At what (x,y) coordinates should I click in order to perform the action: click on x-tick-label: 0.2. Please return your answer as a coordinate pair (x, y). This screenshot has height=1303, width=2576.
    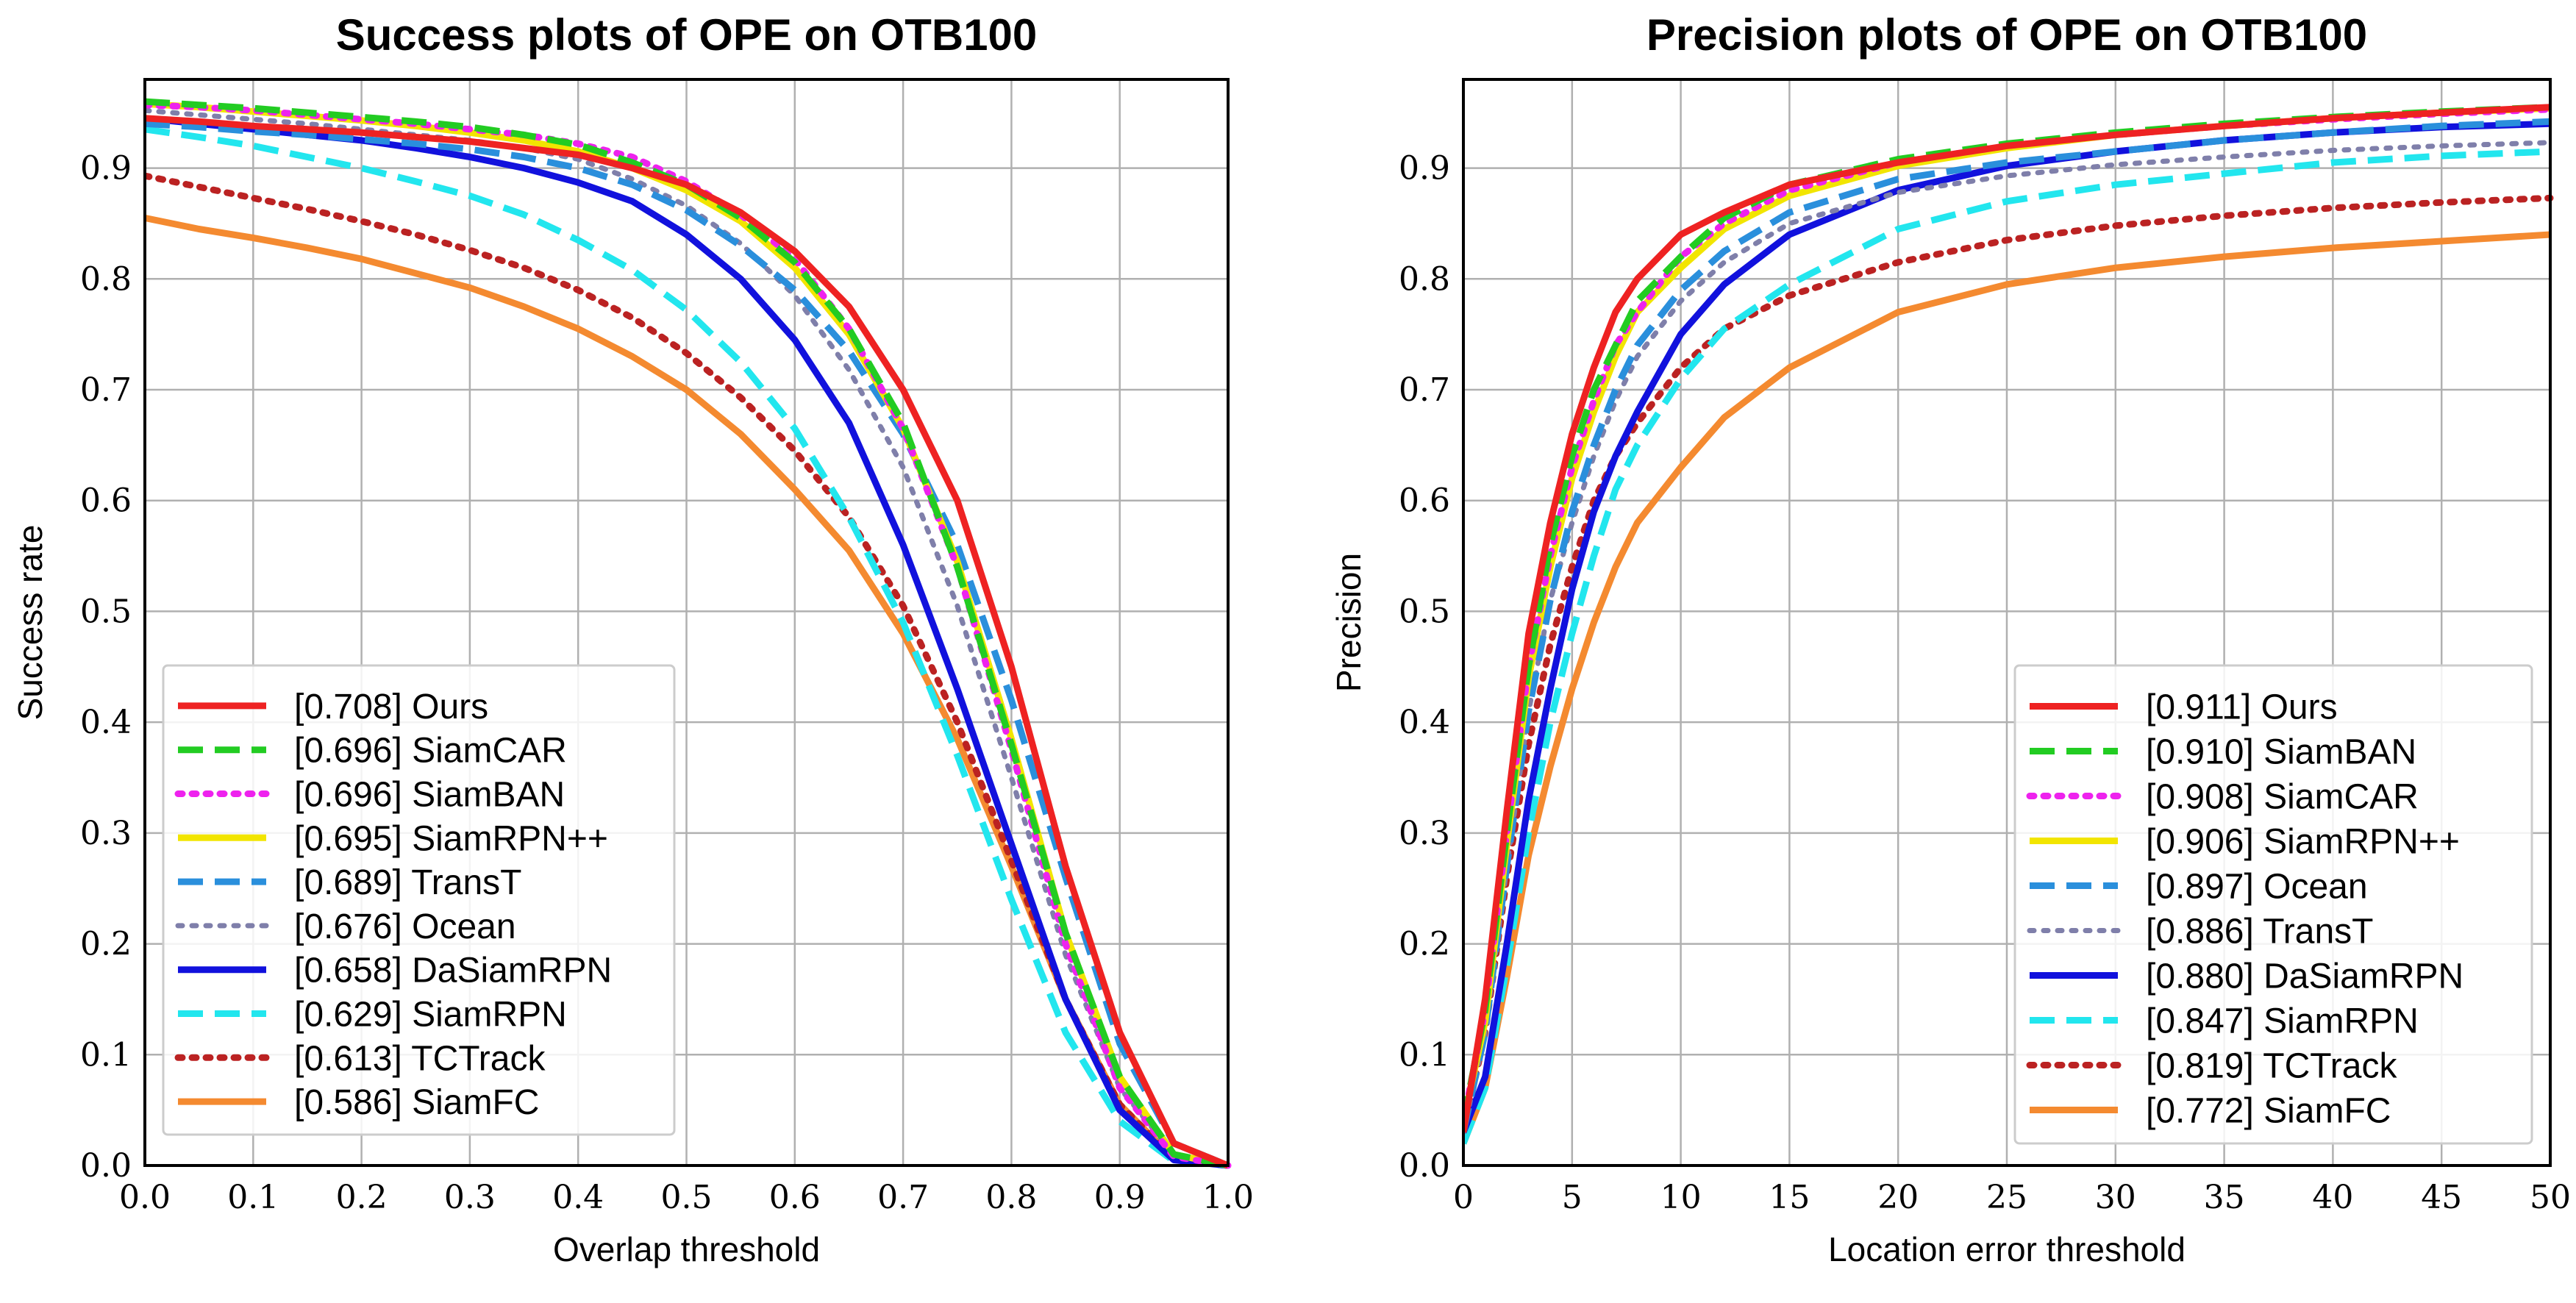
    Looking at the image, I should click on (362, 1197).